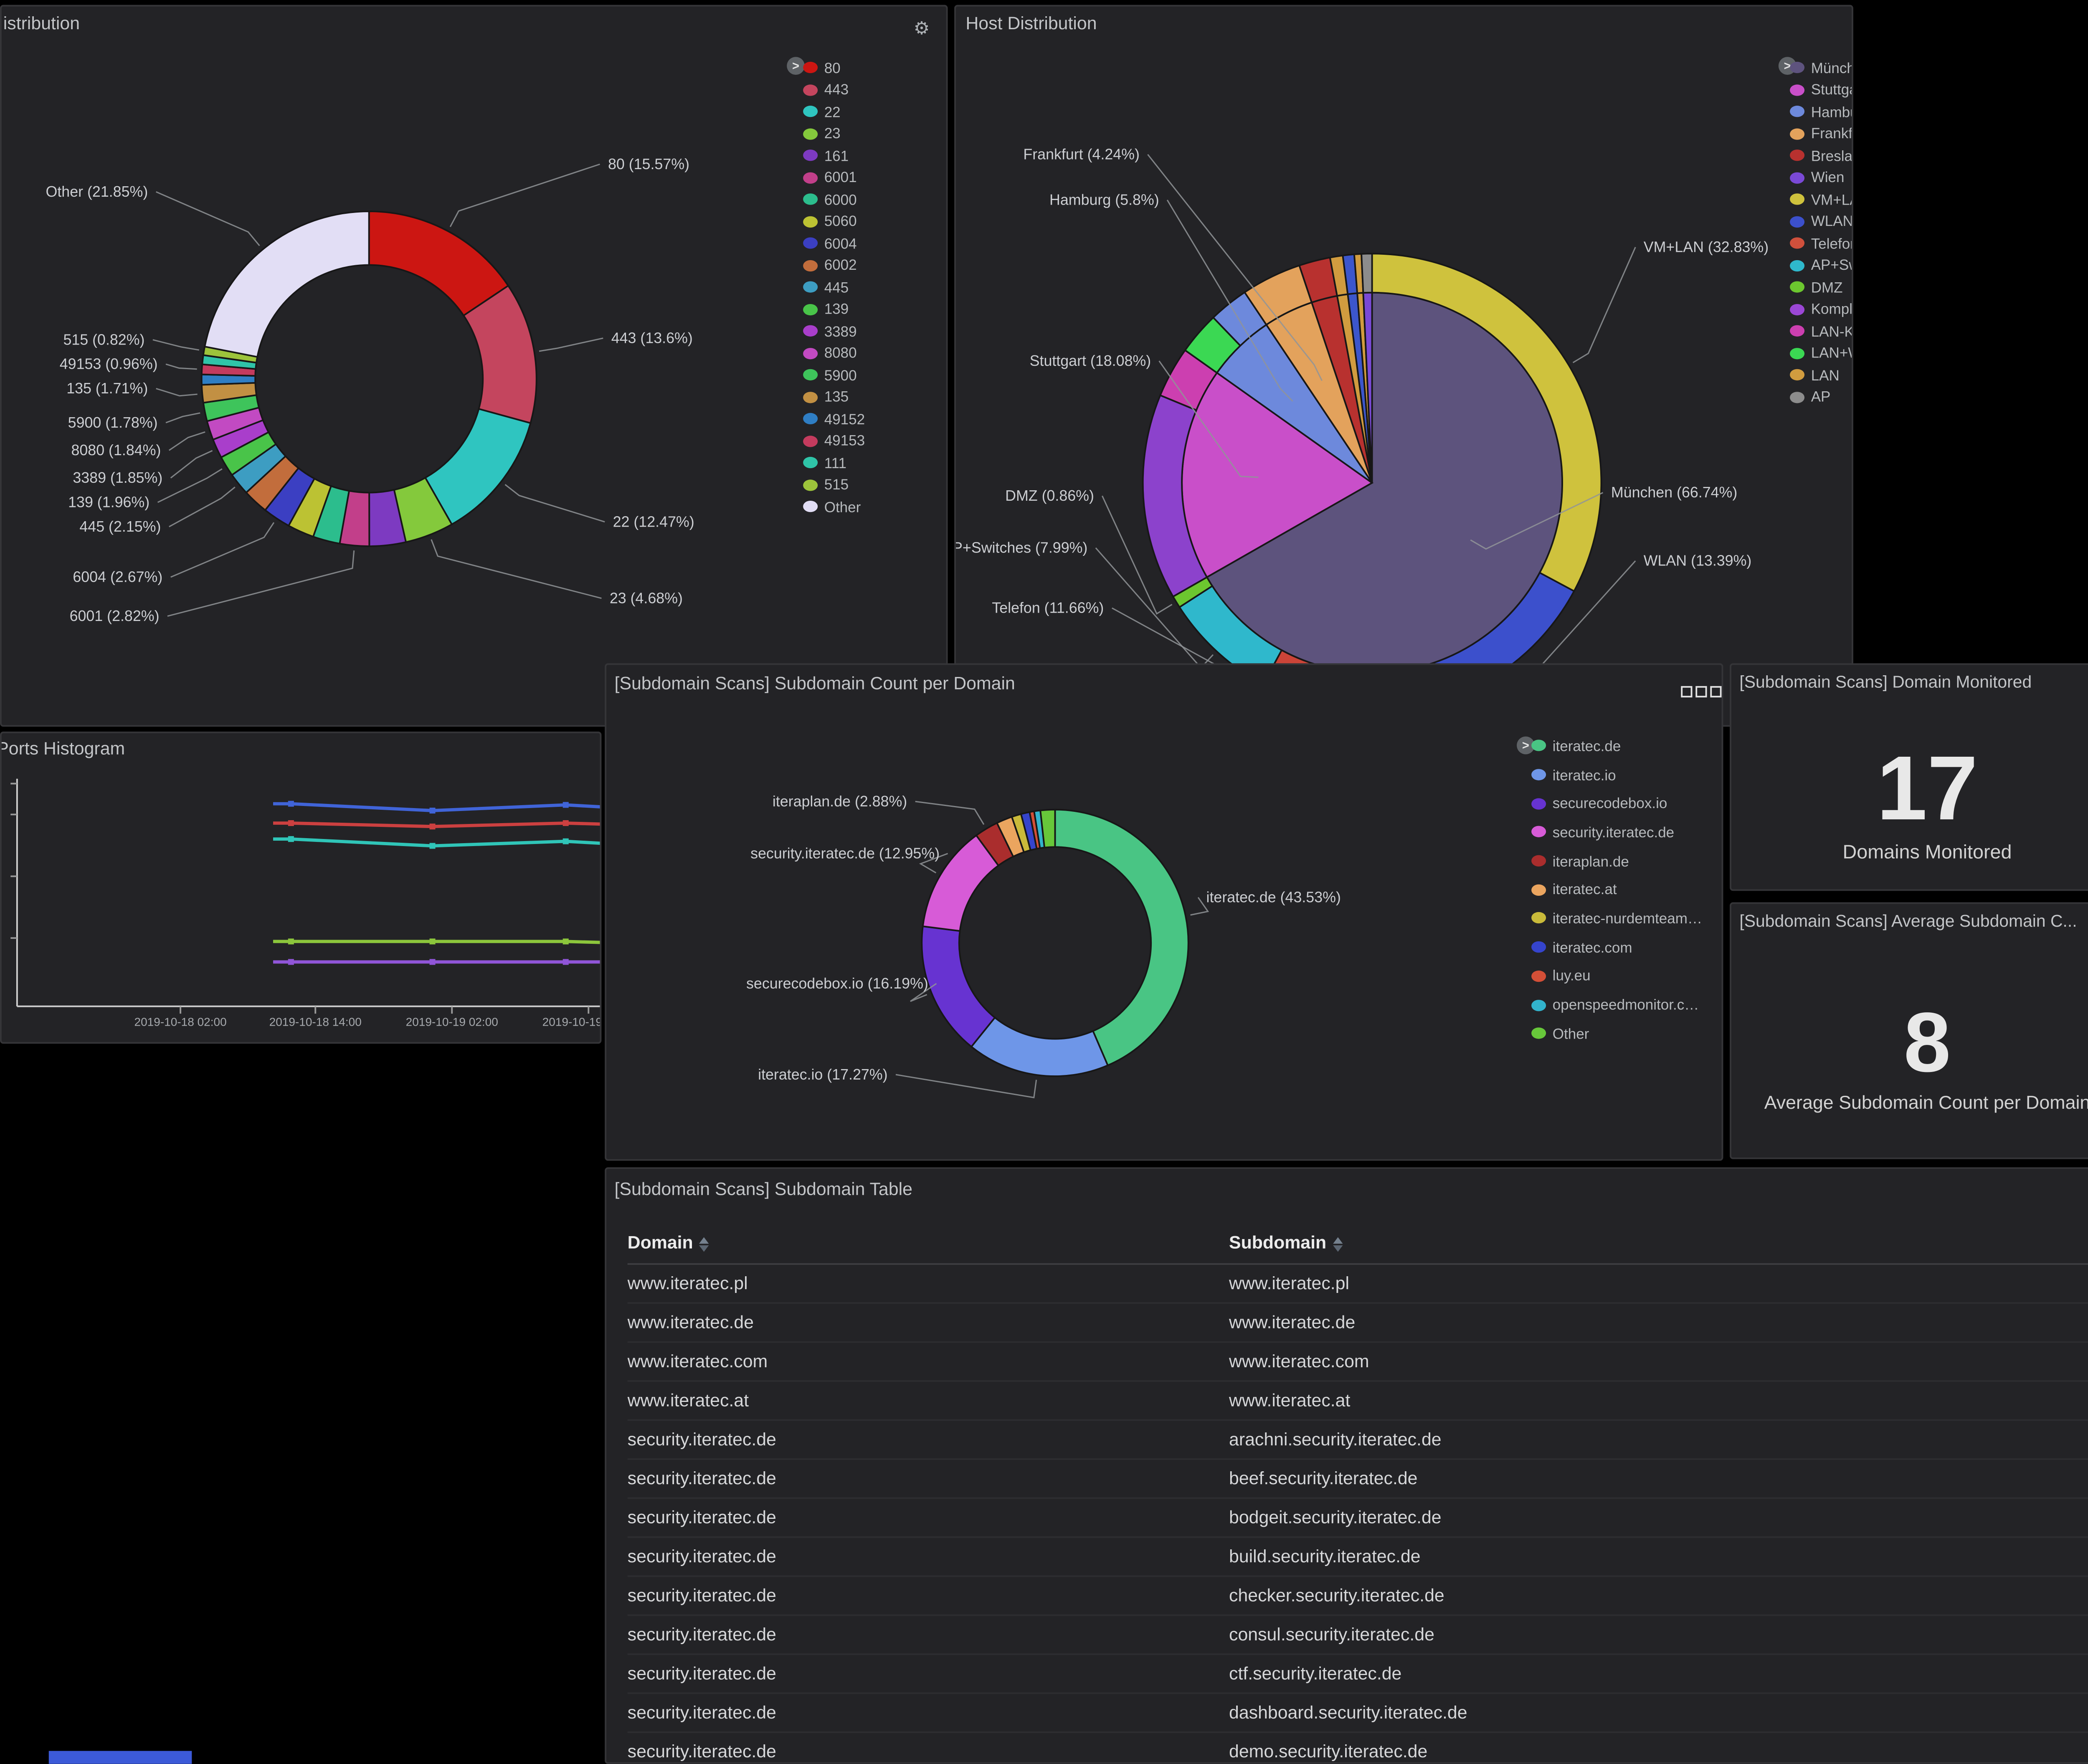 This screenshot has width=2088, height=1764. Describe the element at coordinates (1617, 947) in the screenshot. I see `legend-item: iteratec.com` at that location.